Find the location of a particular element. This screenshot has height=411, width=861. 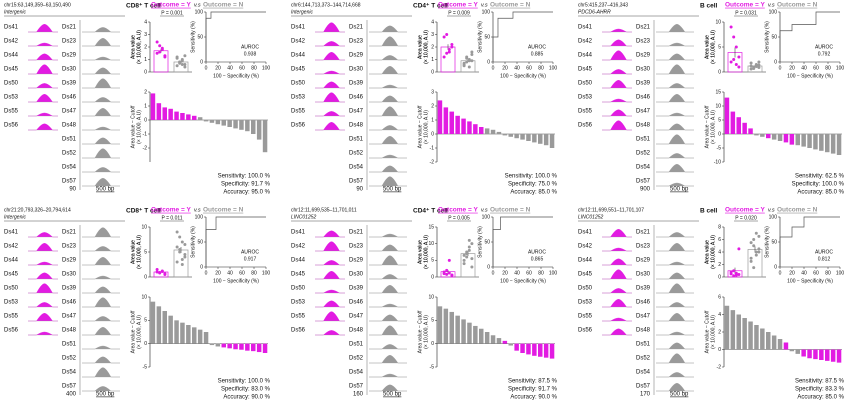

y-tick-label: 10 is located at coordinates (718, 106).